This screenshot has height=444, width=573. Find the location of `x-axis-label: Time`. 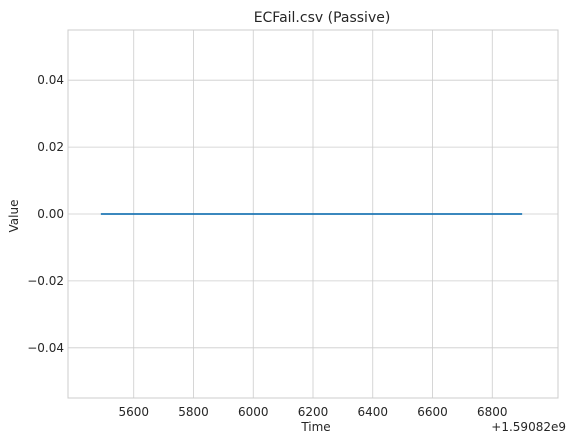

x-axis-label: Time is located at coordinates (315, 427).